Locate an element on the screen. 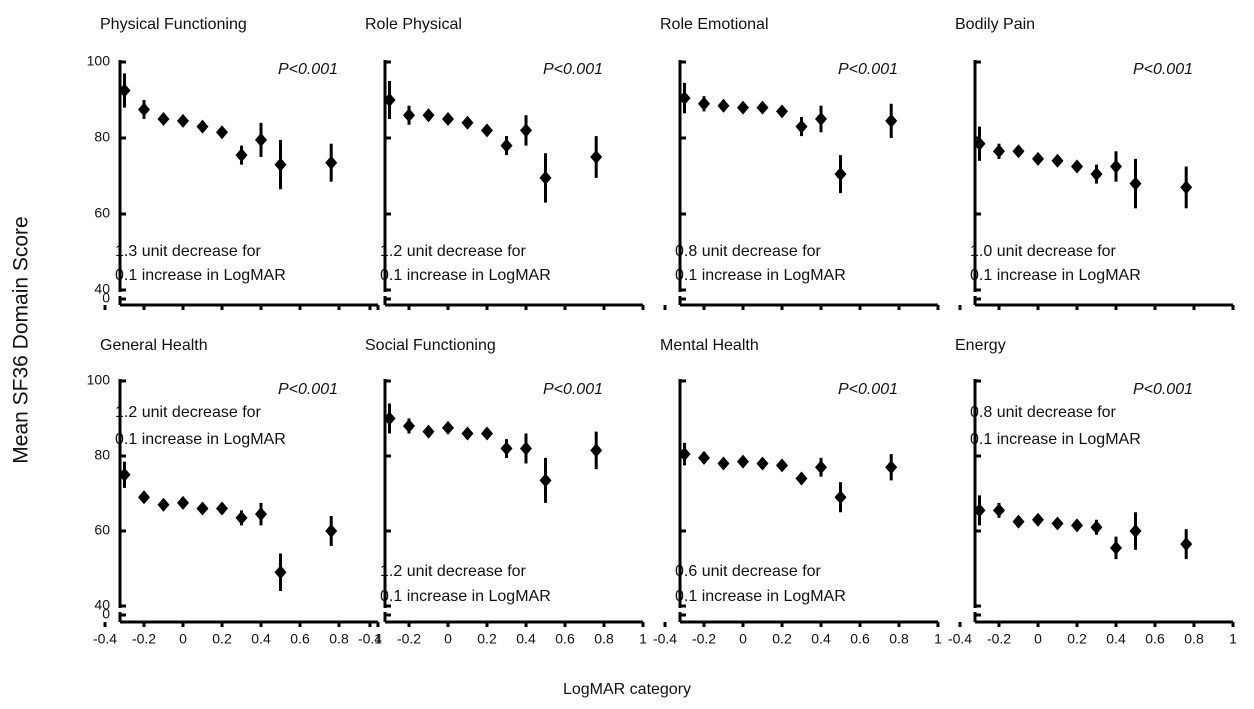 Image resolution: width=1254 pixels, height=709 pixels. x-axis-label: LogMAR category is located at coordinates (627, 689).